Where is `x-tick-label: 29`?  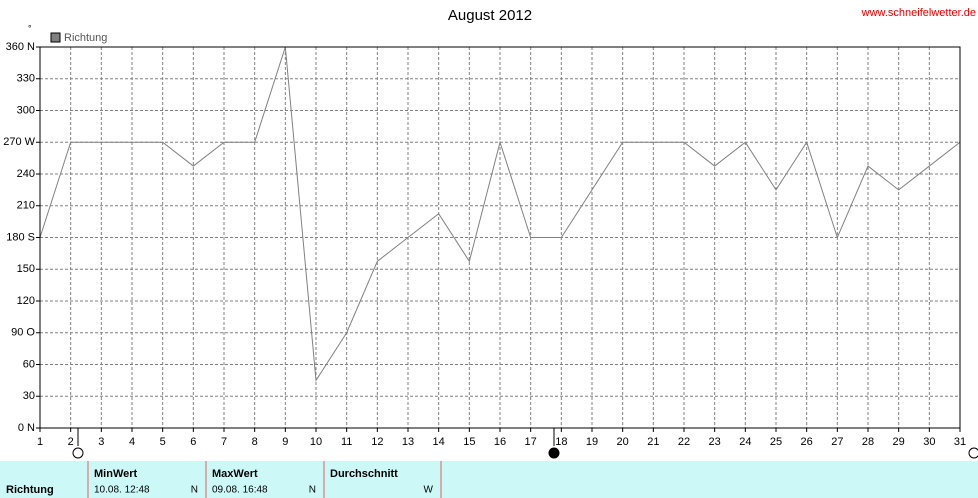 x-tick-label: 29 is located at coordinates (899, 442).